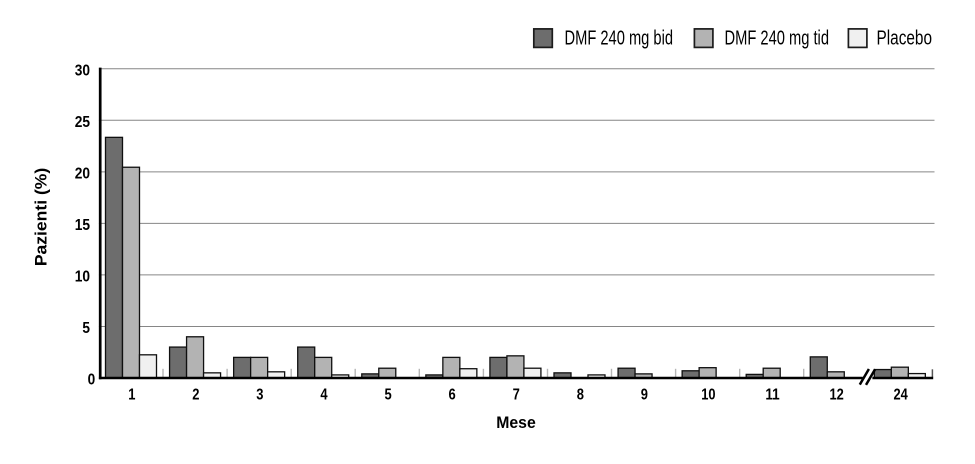  Describe the element at coordinates (644, 395) in the screenshot. I see `svg-text: 9` at that location.